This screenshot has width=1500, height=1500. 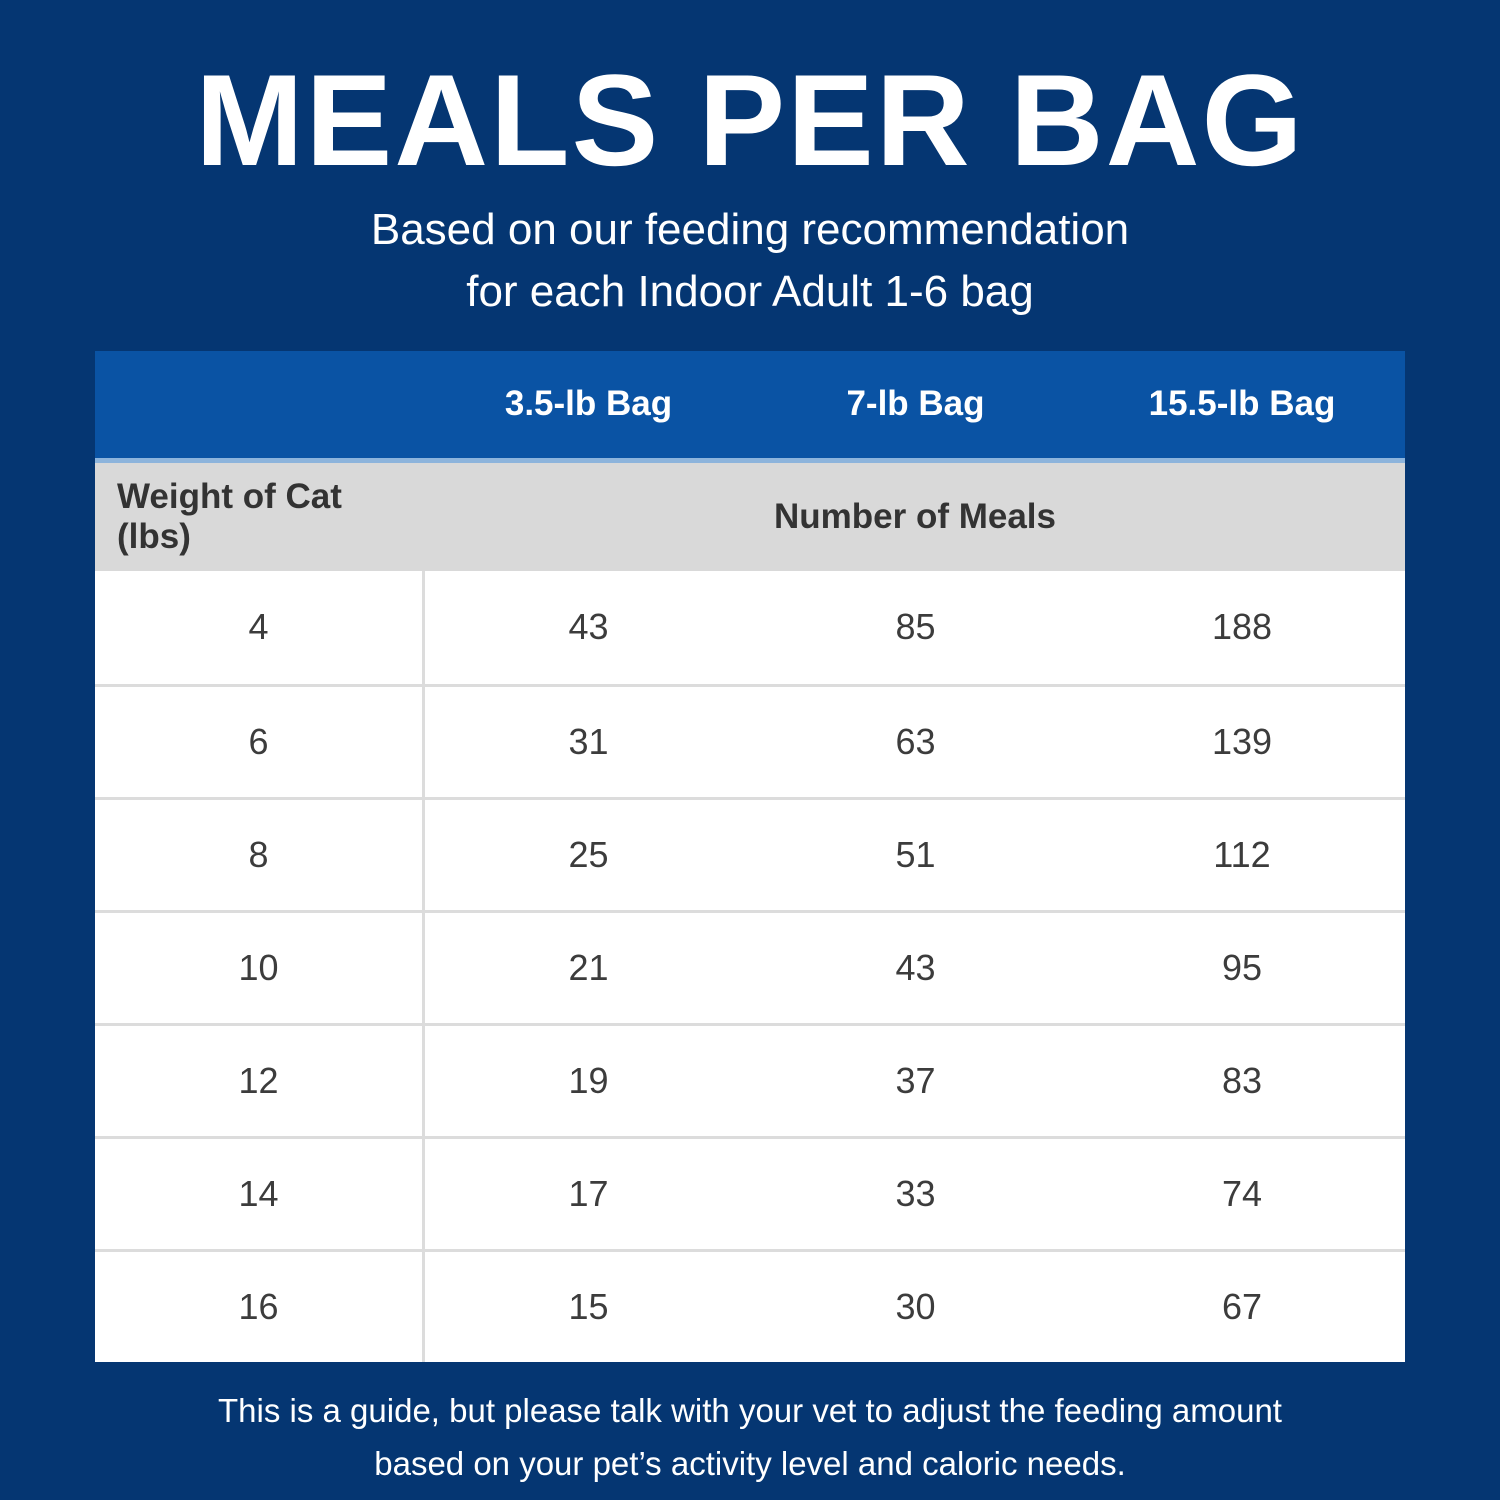 What do you see at coordinates (1242, 854) in the screenshot?
I see `meals-cell: 112` at bounding box center [1242, 854].